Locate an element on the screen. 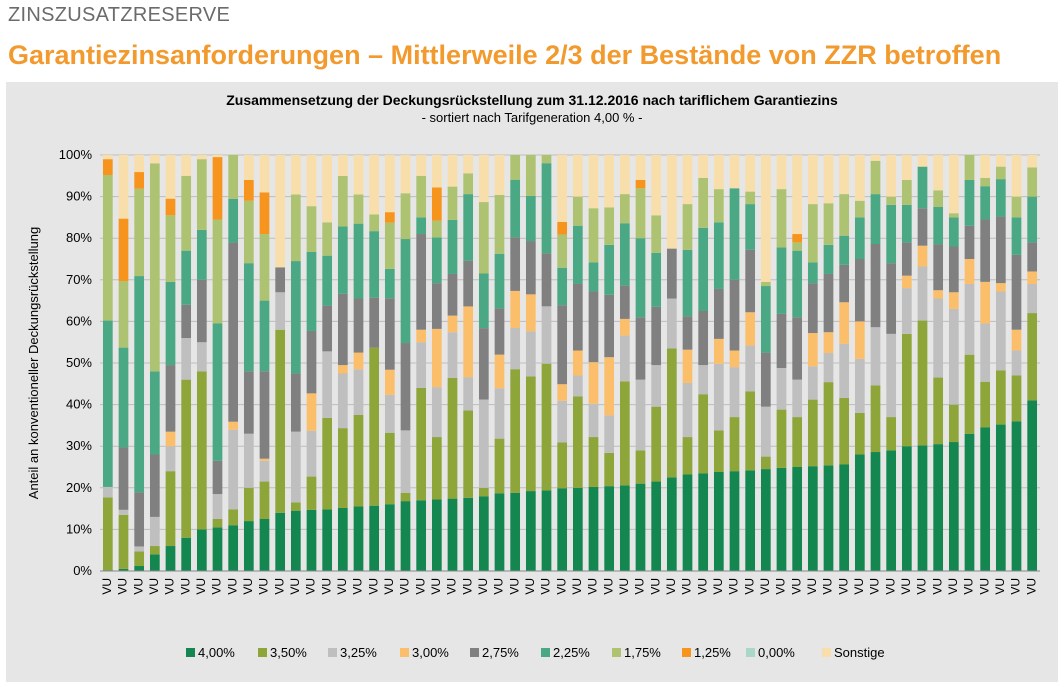 The width and height of the screenshot is (1064, 687). legend-label: 1,75% is located at coordinates (642, 652).